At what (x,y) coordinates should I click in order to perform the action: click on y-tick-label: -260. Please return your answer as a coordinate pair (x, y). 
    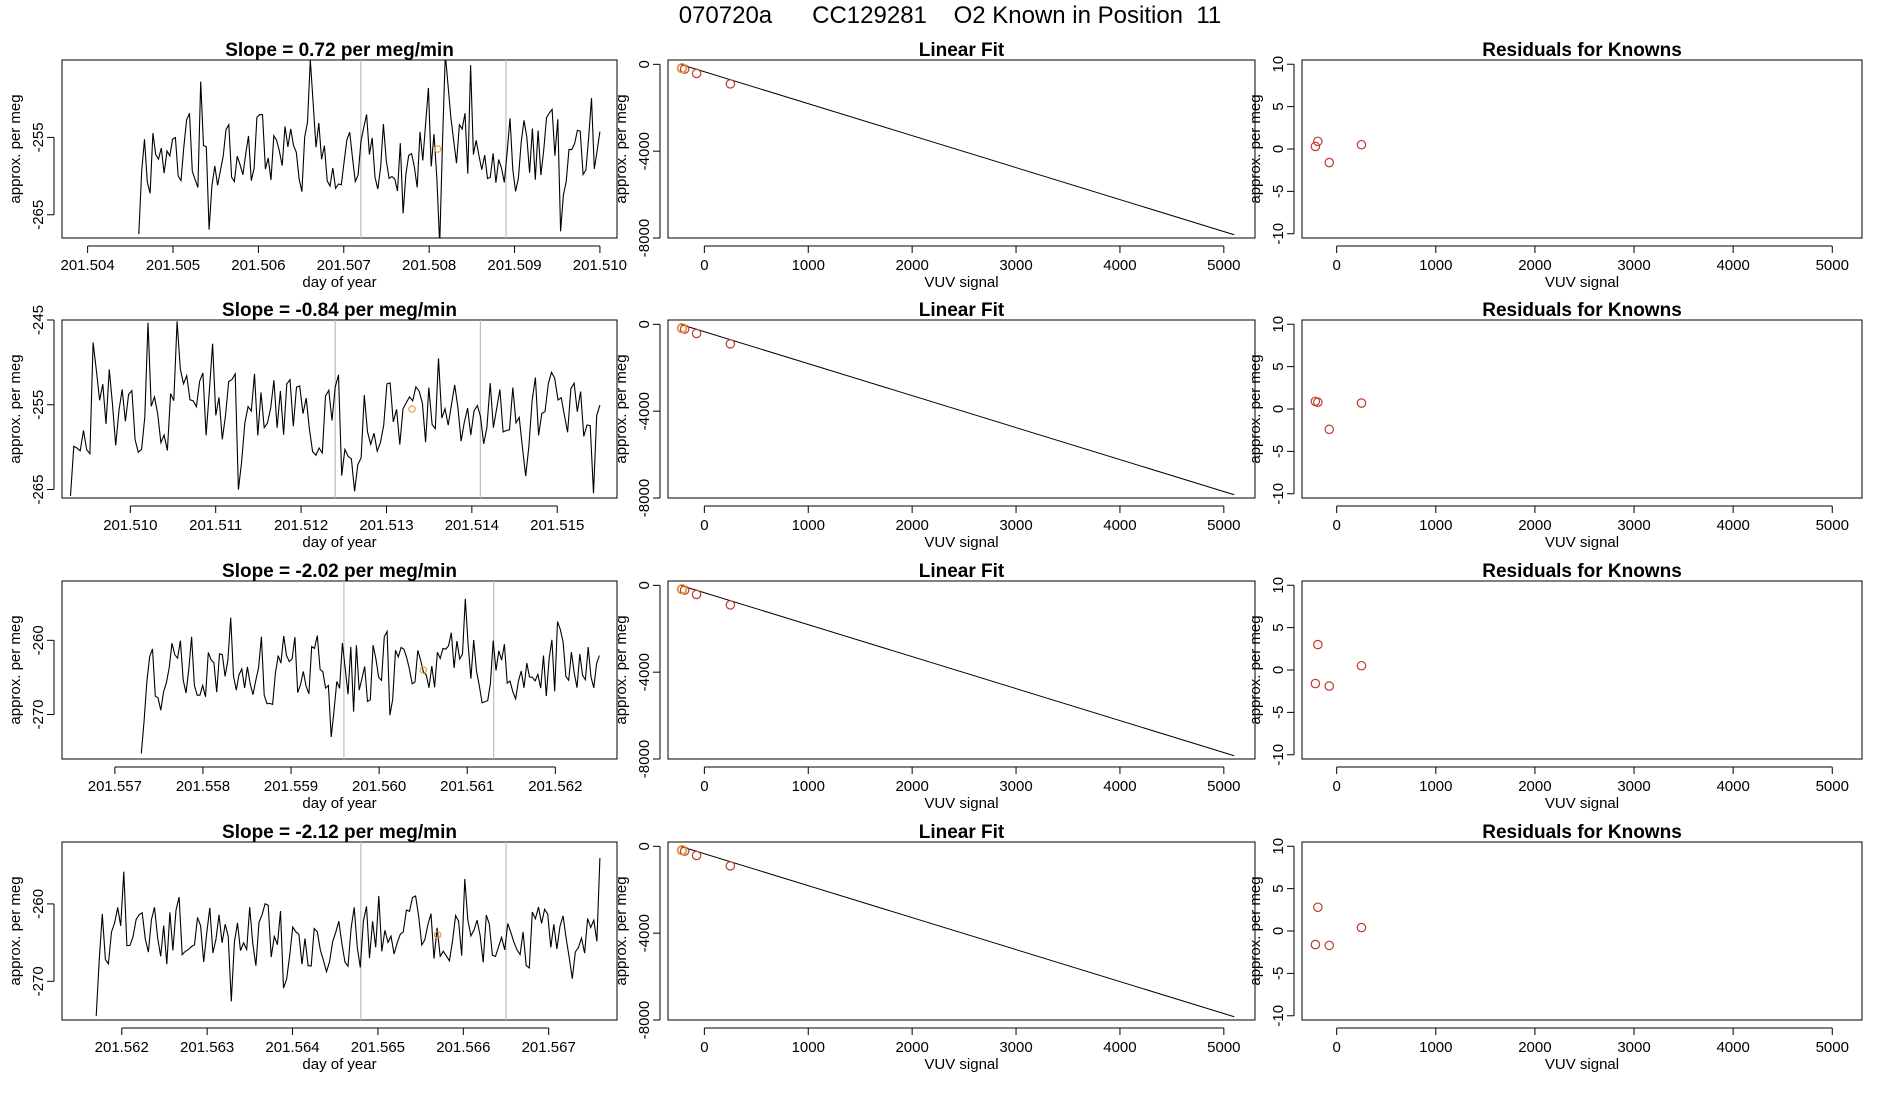
    Looking at the image, I should click on (38, 904).